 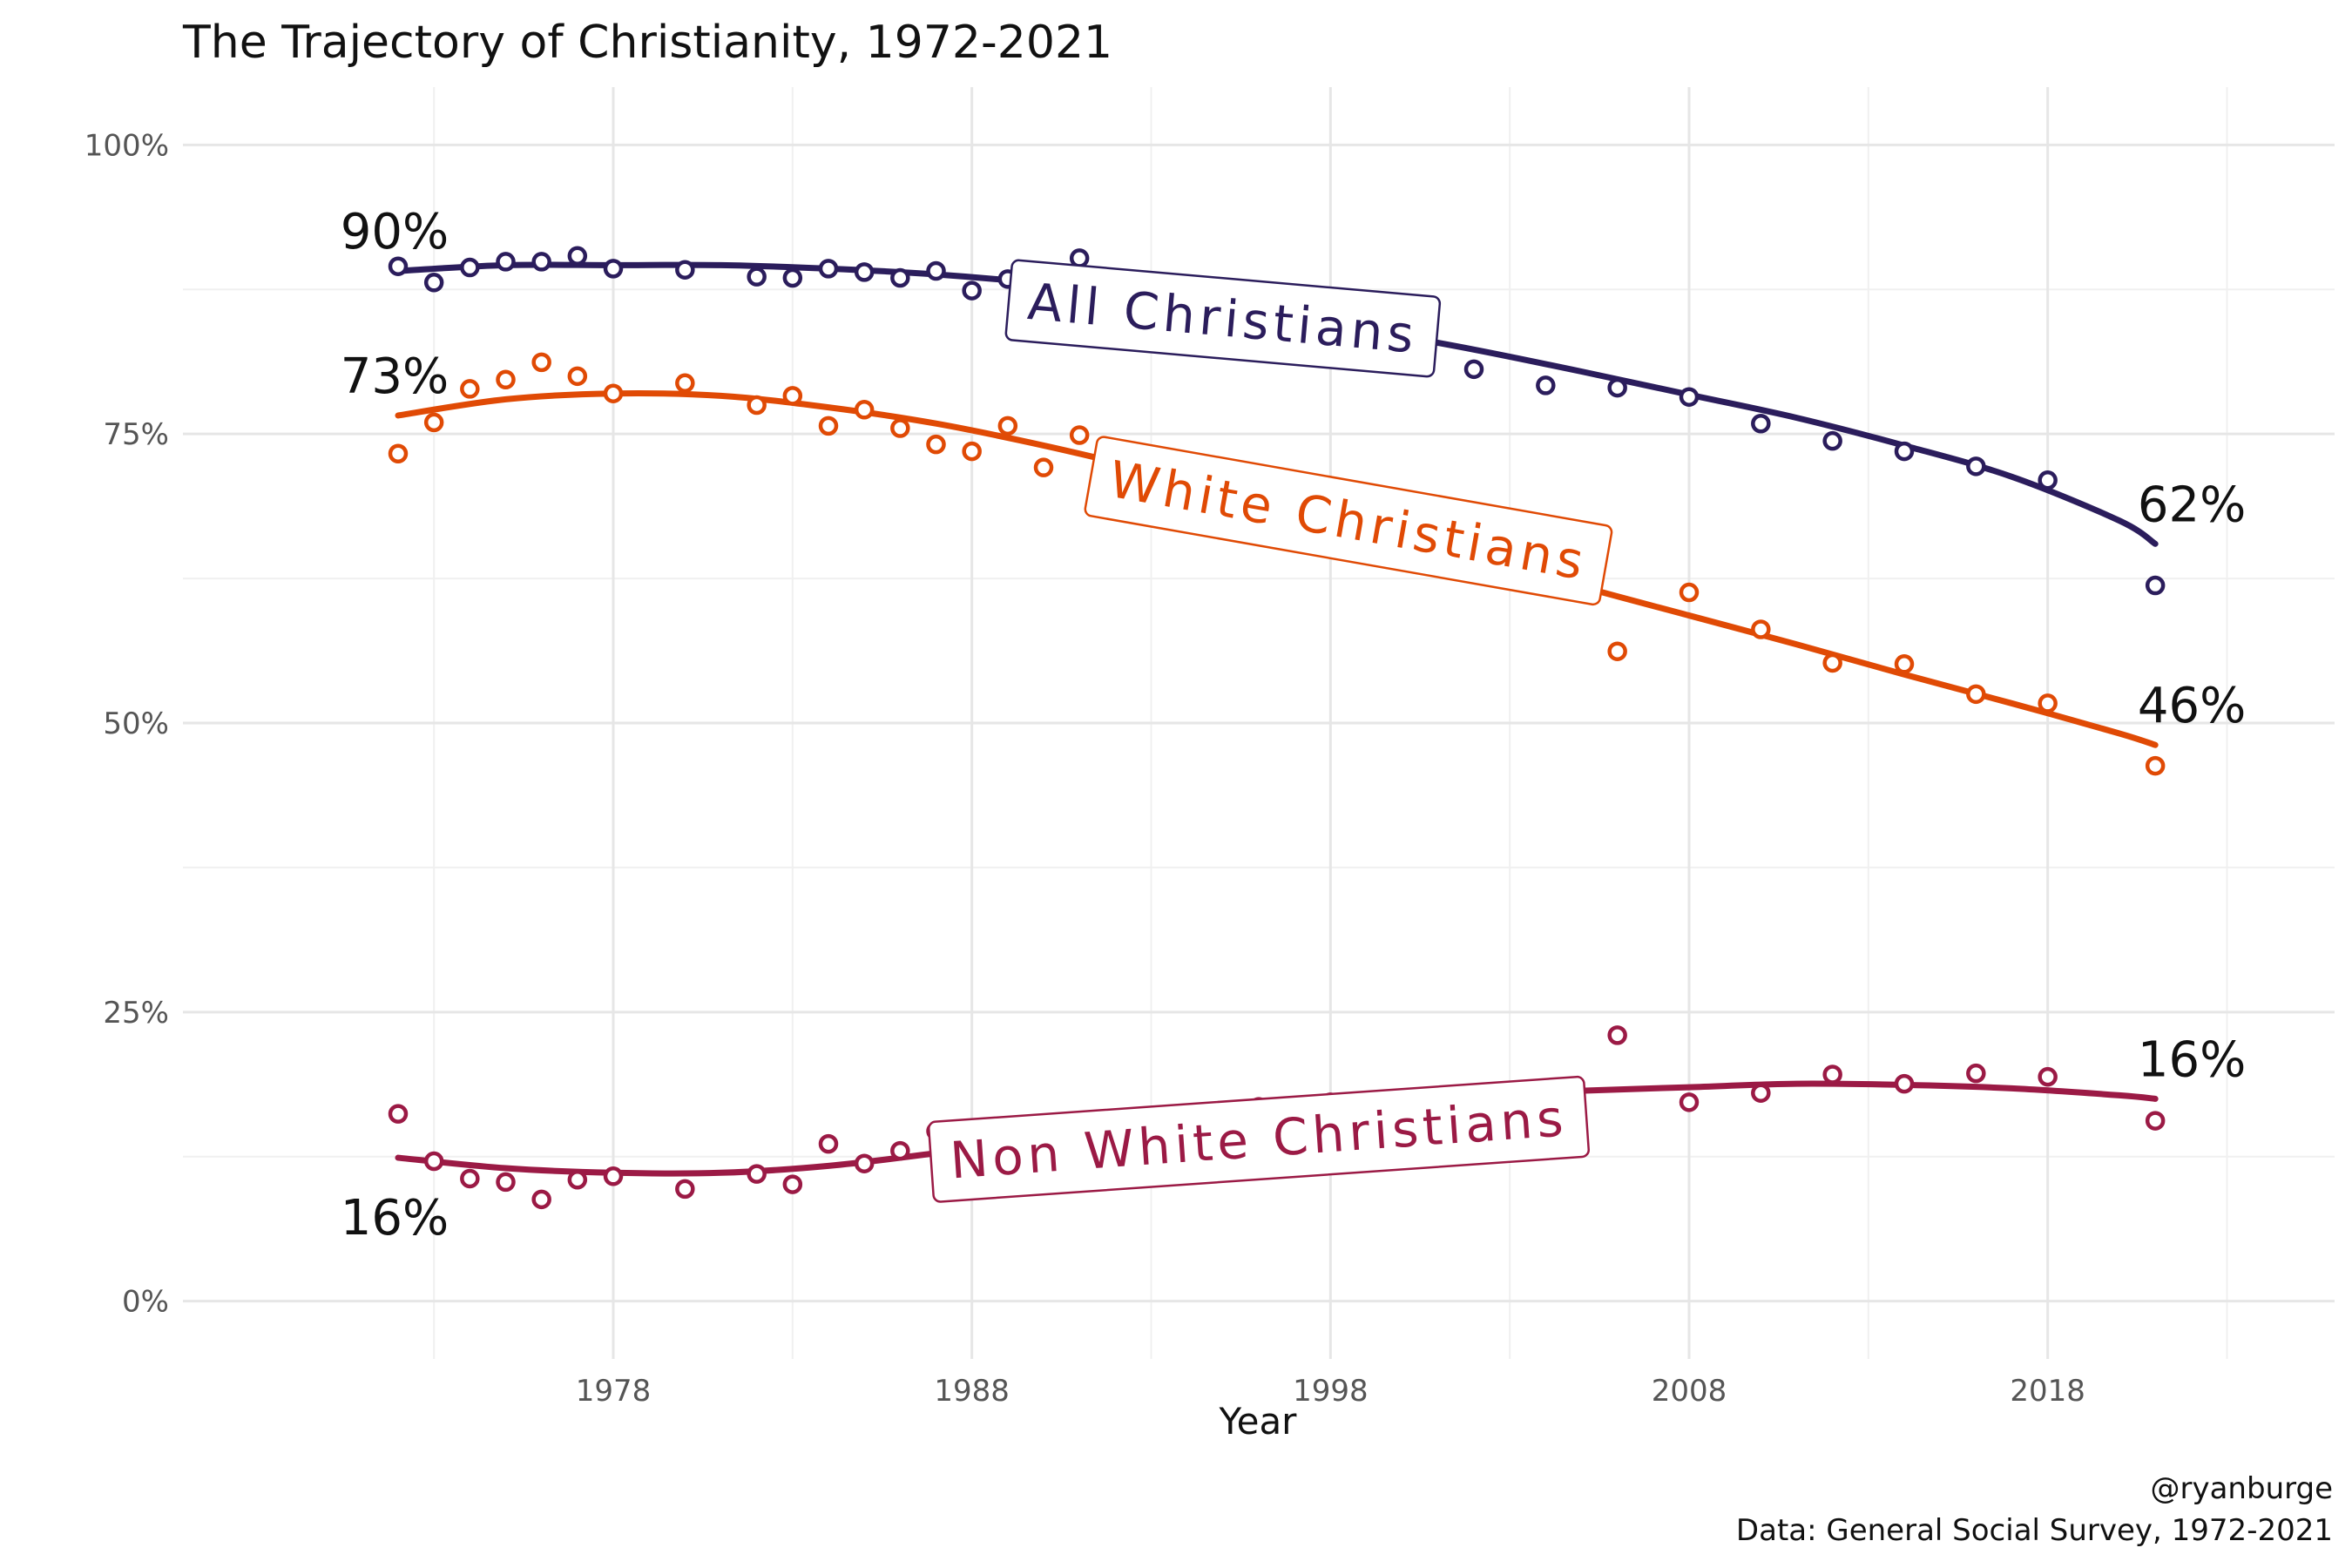 What do you see at coordinates (2192, 706) in the screenshot?
I see `end-value-label: 46%` at bounding box center [2192, 706].